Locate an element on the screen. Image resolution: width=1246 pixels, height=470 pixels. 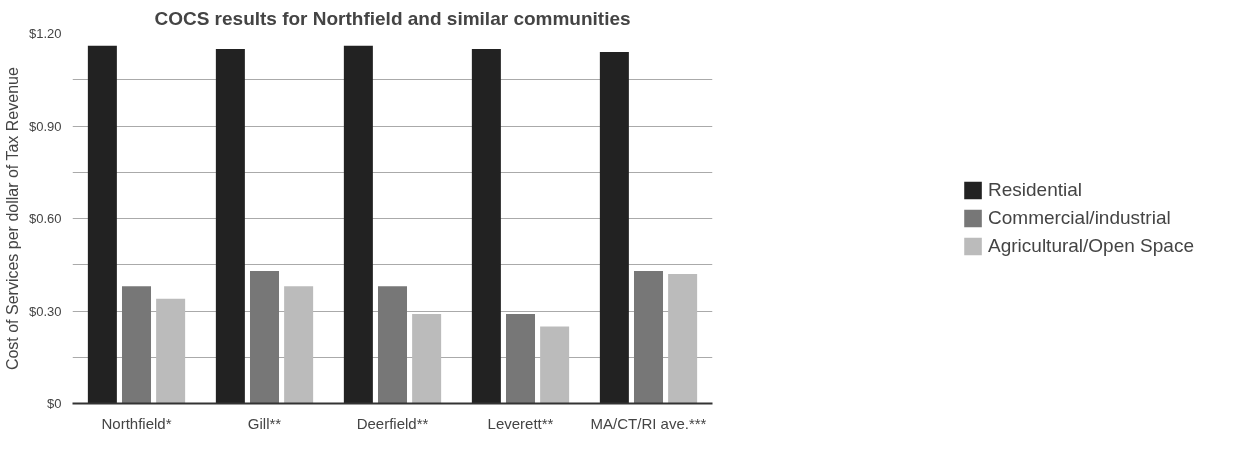
y-tick-label: $0.60 is located at coordinates (45, 218).